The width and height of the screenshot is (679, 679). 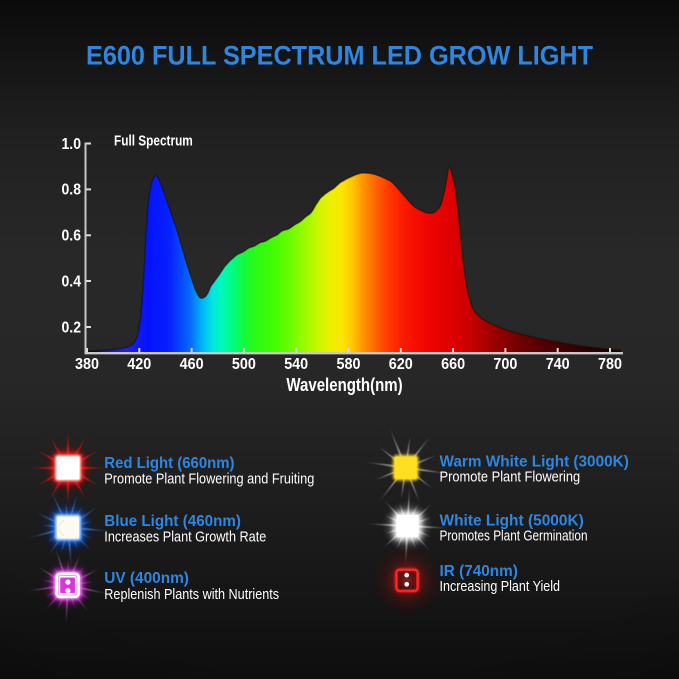 What do you see at coordinates (192, 364) in the screenshot?
I see `svg-text: 460` at bounding box center [192, 364].